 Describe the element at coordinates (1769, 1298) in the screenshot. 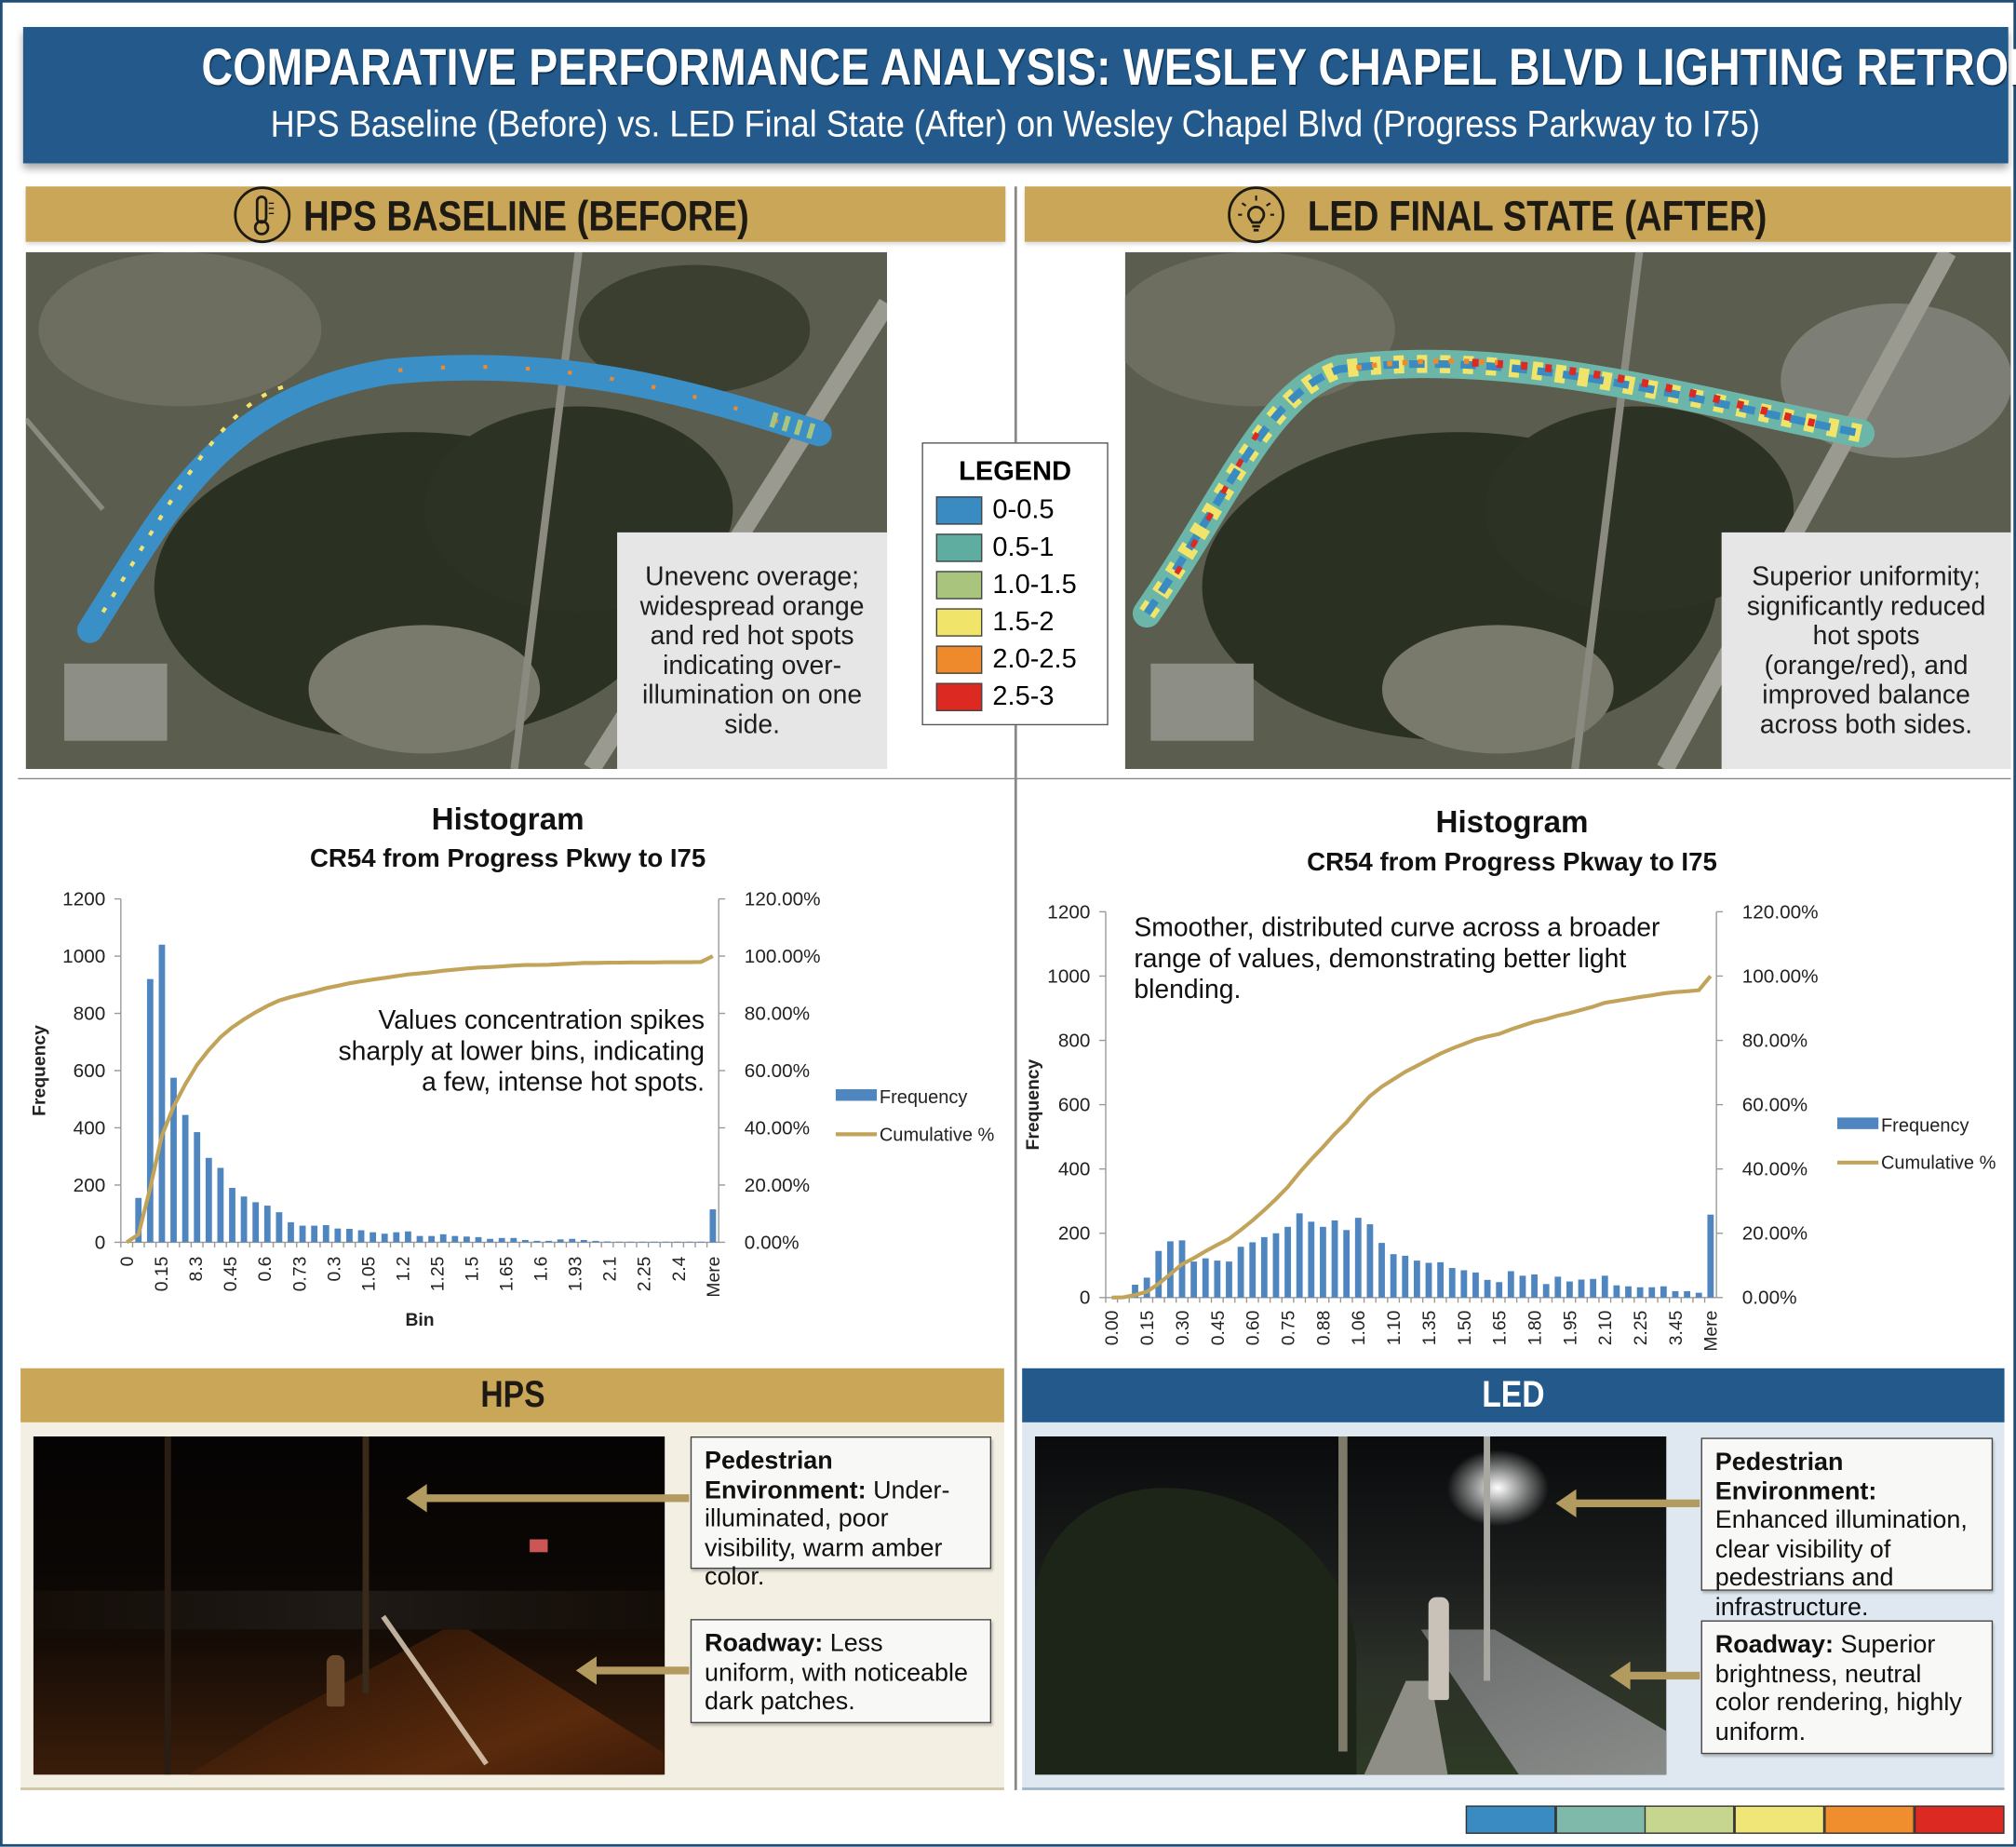

I see `y2-tick-label: 0.00%` at that location.